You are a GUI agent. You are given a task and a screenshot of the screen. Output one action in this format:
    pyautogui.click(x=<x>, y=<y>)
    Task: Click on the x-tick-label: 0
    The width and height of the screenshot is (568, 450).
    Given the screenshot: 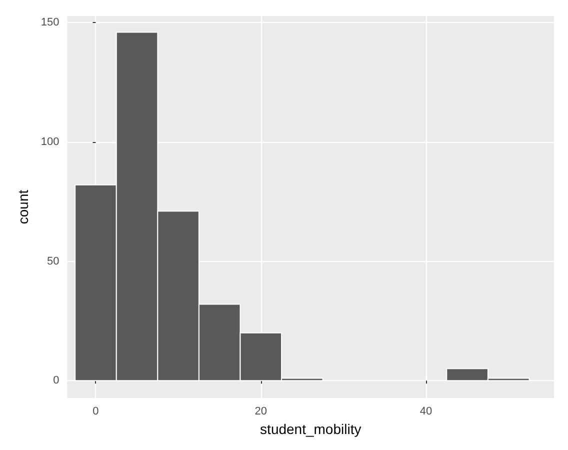 What is the action you would take?
    pyautogui.click(x=95, y=412)
    